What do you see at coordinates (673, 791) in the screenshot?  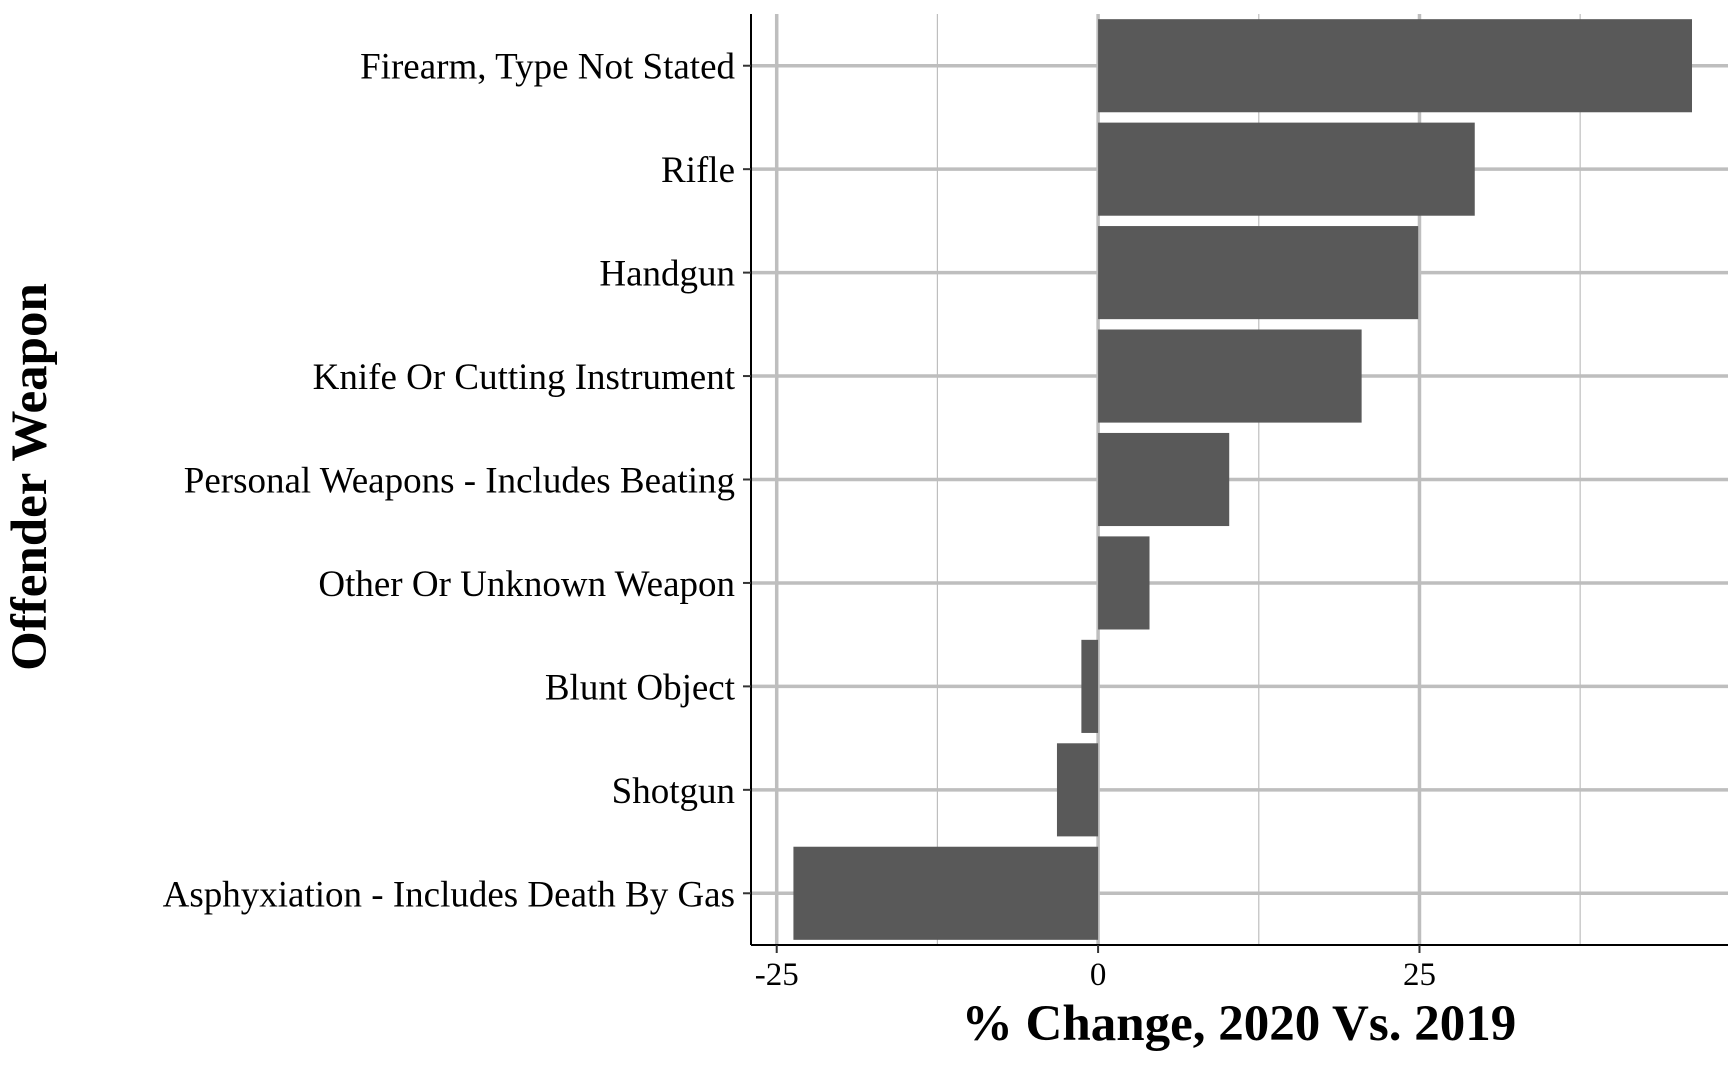 I see `category-label: Shotgun` at bounding box center [673, 791].